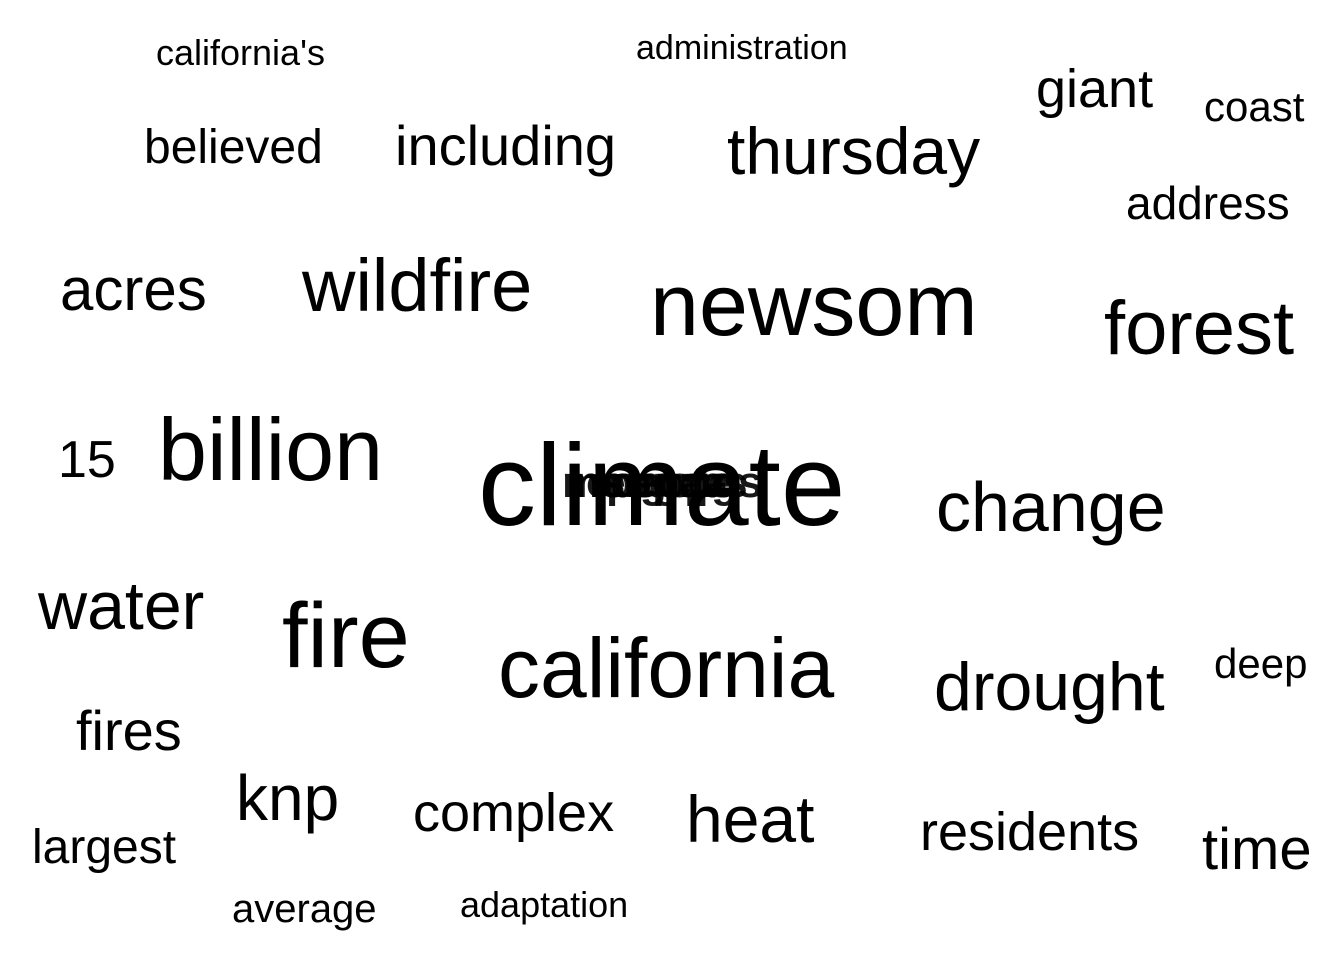  I want to click on svg-text: nsoprps, so click(661, 482).